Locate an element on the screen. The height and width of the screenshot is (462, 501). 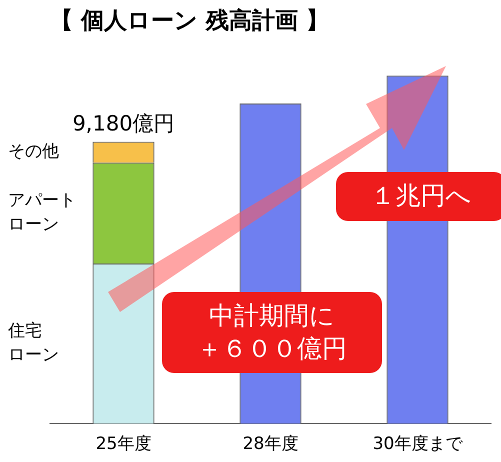
annotation: 中計期間に is located at coordinates (272, 316).